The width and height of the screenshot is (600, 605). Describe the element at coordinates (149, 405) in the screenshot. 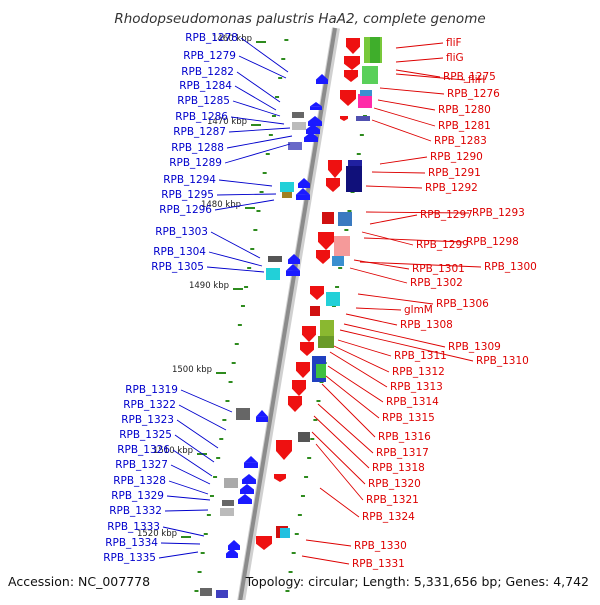

I see `gene-label: RPB_1322` at that location.